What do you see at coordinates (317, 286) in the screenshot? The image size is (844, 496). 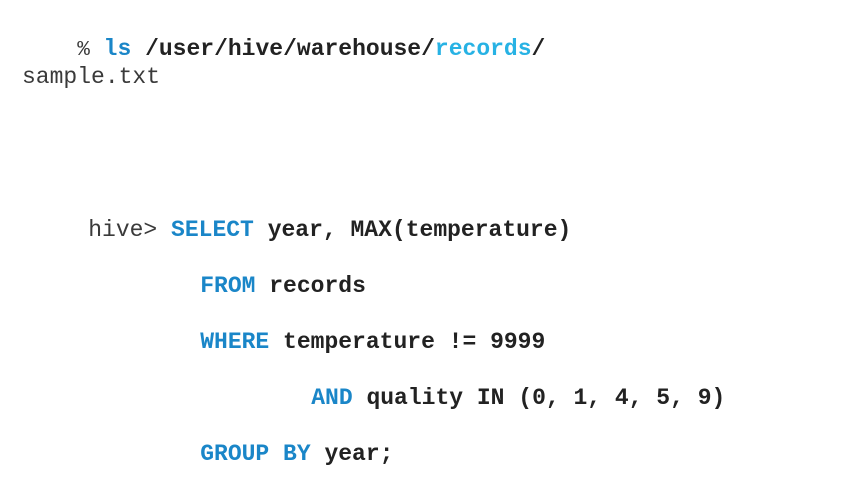 I see `sql-text: records` at bounding box center [317, 286].